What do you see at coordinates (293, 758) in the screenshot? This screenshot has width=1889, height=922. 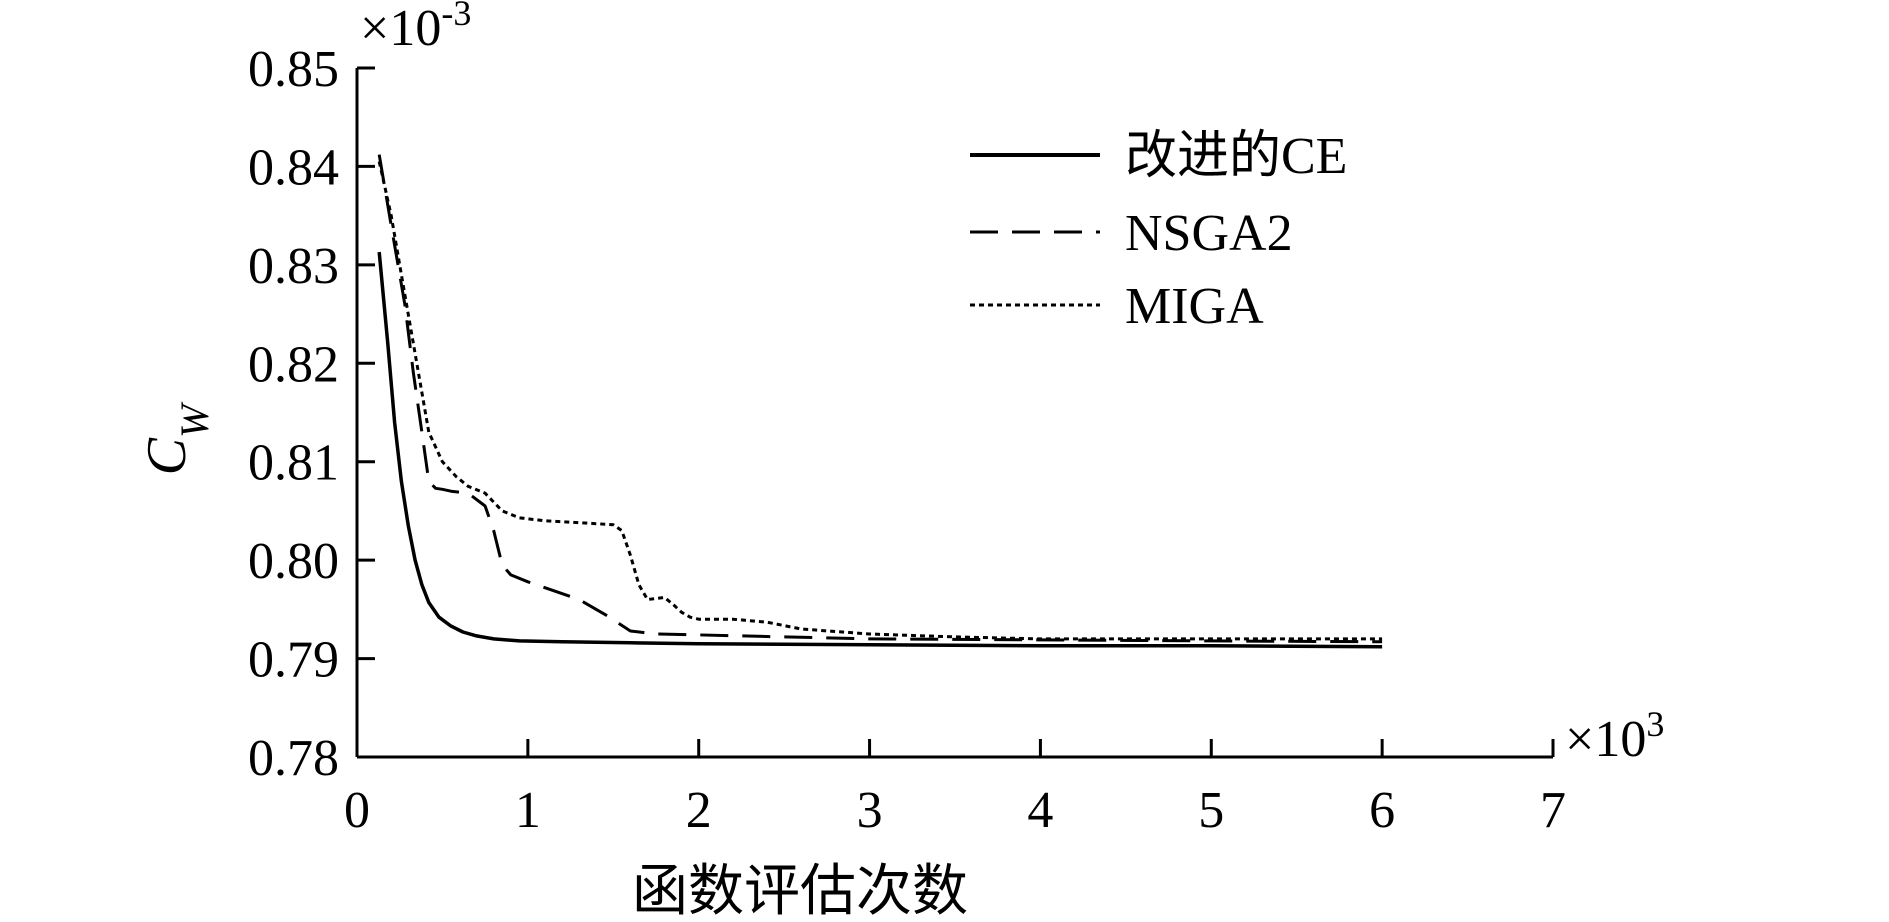 I see `y-tick-label: 0.78` at bounding box center [293, 758].